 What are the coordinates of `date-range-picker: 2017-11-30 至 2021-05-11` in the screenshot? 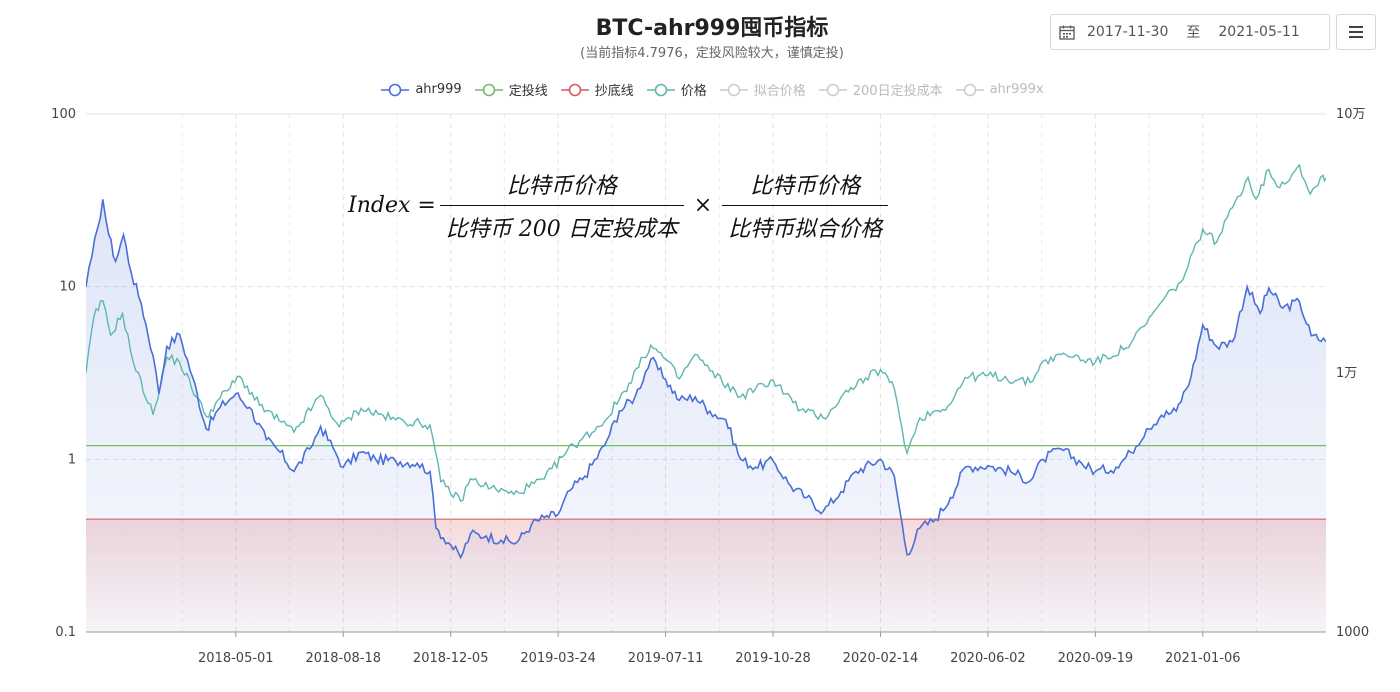 It's located at (1190, 32).